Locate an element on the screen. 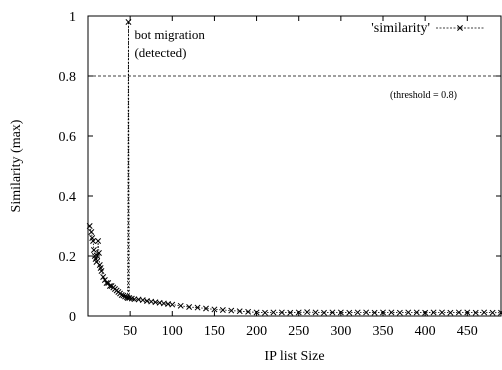 This screenshot has width=502, height=370. x-tick-label: 300 is located at coordinates (340, 331).